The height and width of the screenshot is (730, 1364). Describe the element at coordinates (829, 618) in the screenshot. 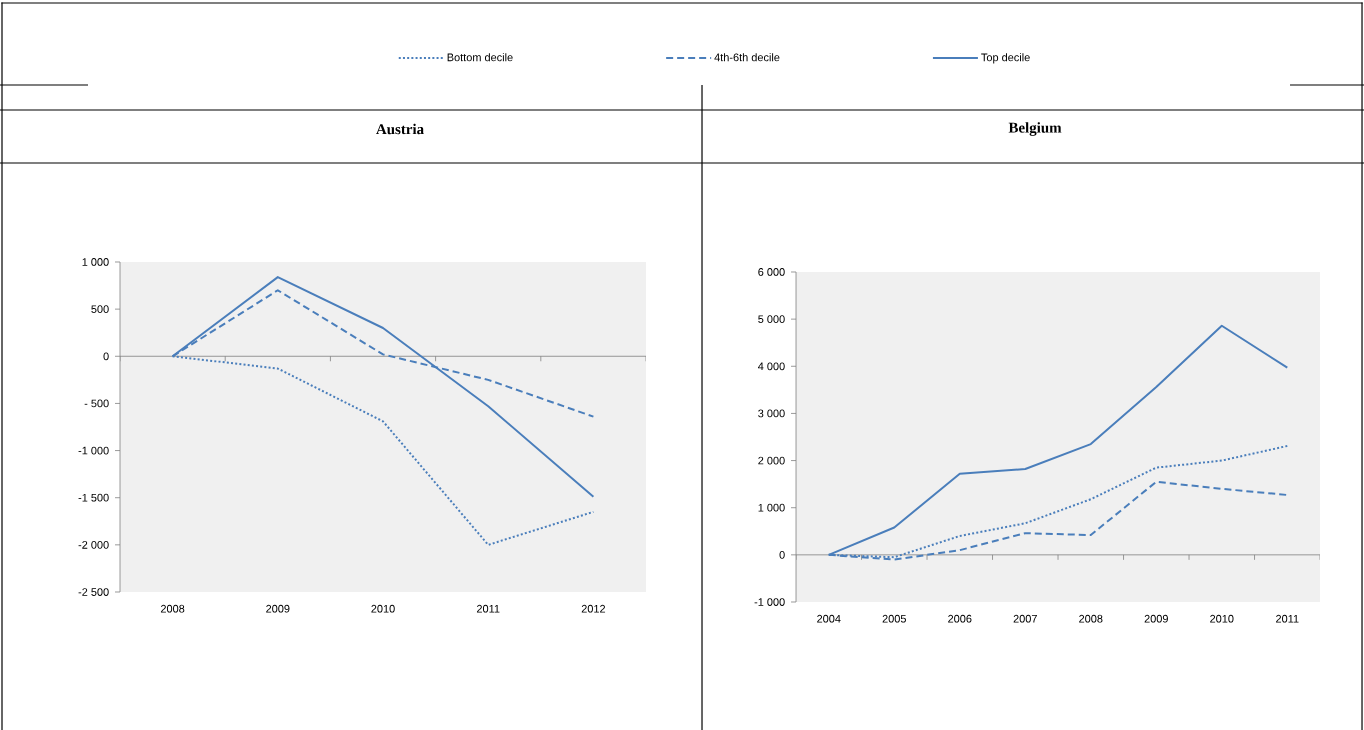

I see `x-tick-label: 2004` at that location.